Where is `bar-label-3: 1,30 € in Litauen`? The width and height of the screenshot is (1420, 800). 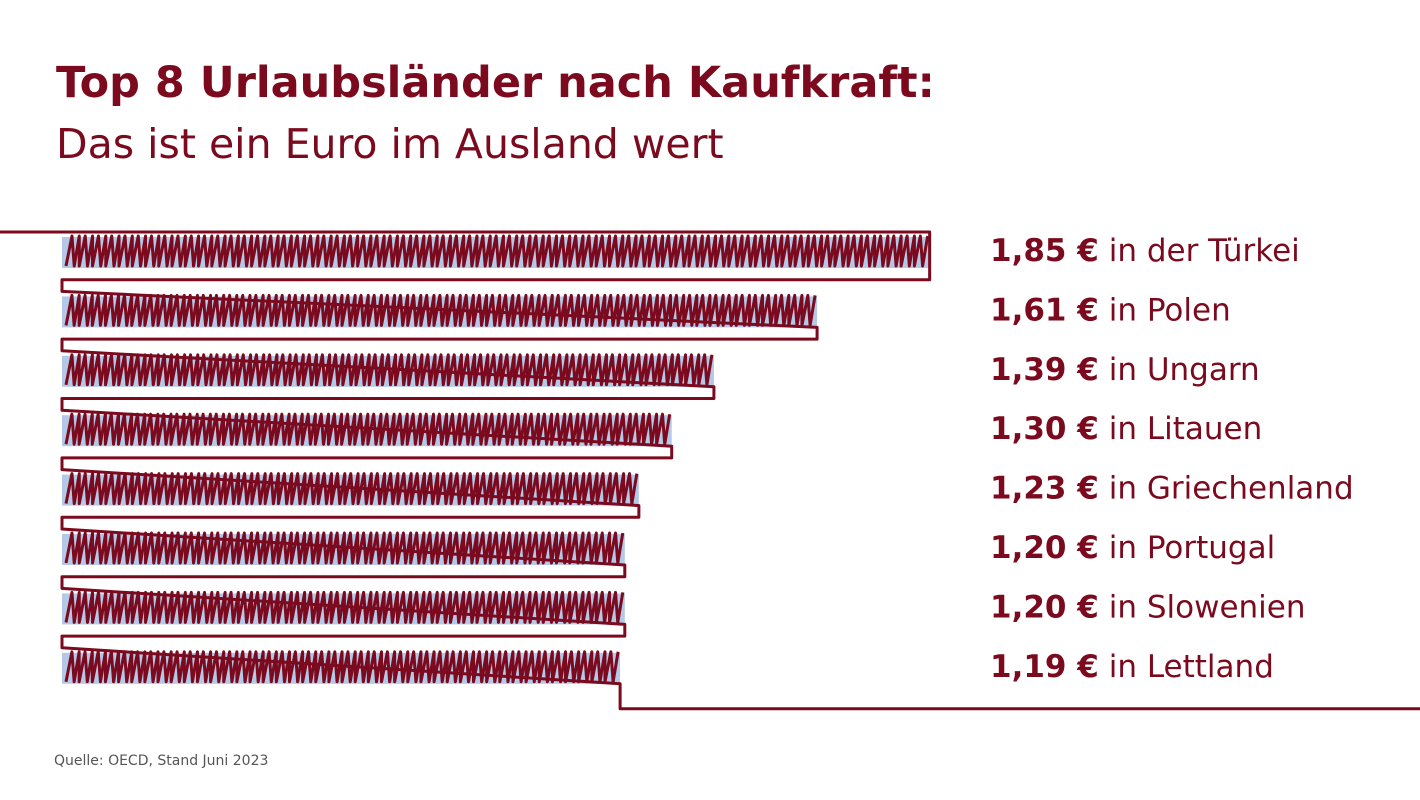 bar-label-3: 1,30 € in Litauen is located at coordinates (1126, 429).